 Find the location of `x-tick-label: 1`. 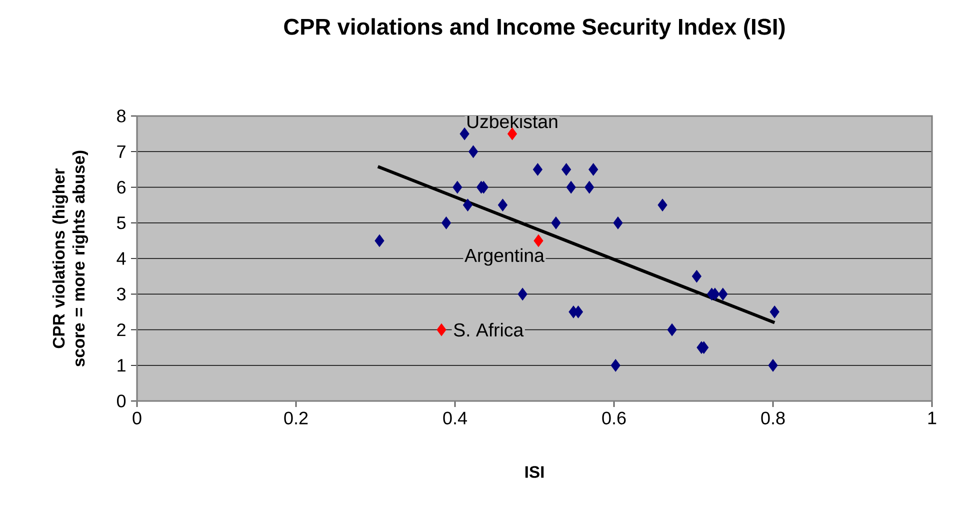

x-tick-label: 1 is located at coordinates (932, 418).